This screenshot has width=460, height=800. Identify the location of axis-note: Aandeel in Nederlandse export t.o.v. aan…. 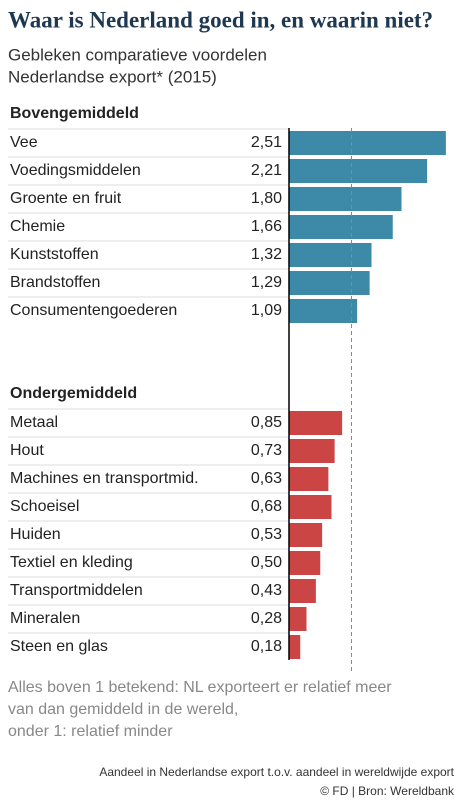
(276, 772).